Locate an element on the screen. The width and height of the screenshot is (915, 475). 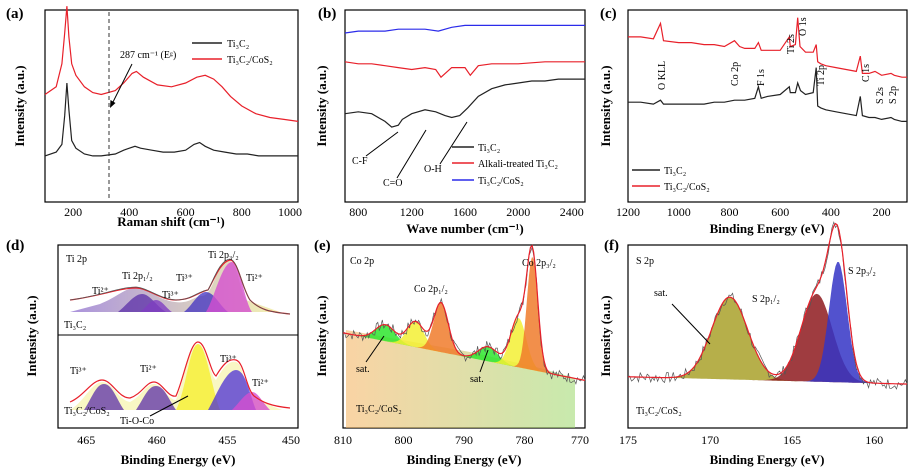
panel-d-xtick: 455 is located at coordinates (227, 440).